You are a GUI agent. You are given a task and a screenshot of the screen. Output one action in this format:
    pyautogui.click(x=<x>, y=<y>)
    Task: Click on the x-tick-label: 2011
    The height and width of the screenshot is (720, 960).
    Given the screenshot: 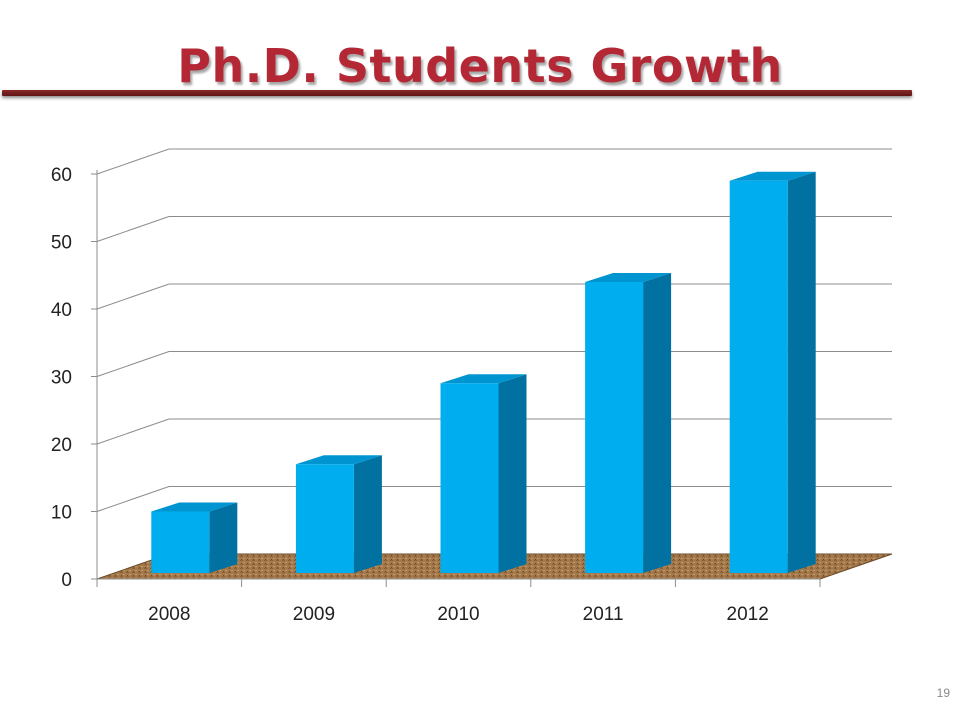 What is the action you would take?
    pyautogui.click(x=603, y=614)
    